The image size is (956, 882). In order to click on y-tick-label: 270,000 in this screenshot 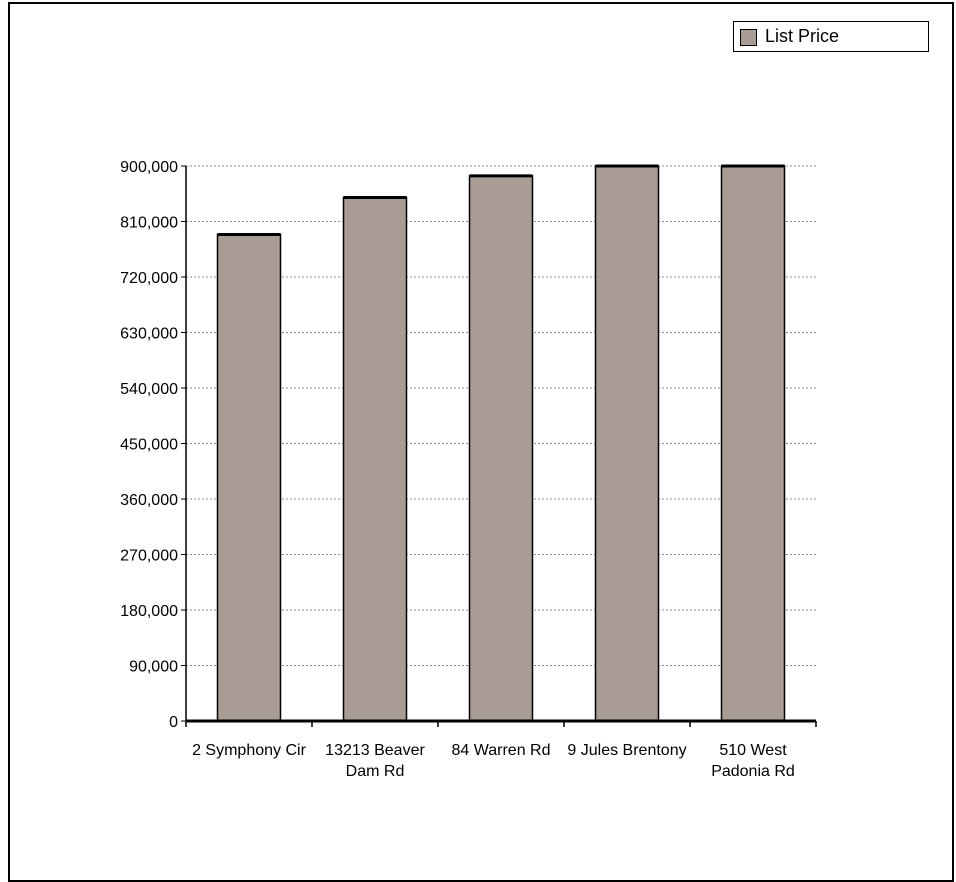, I will do `click(149, 556)`.